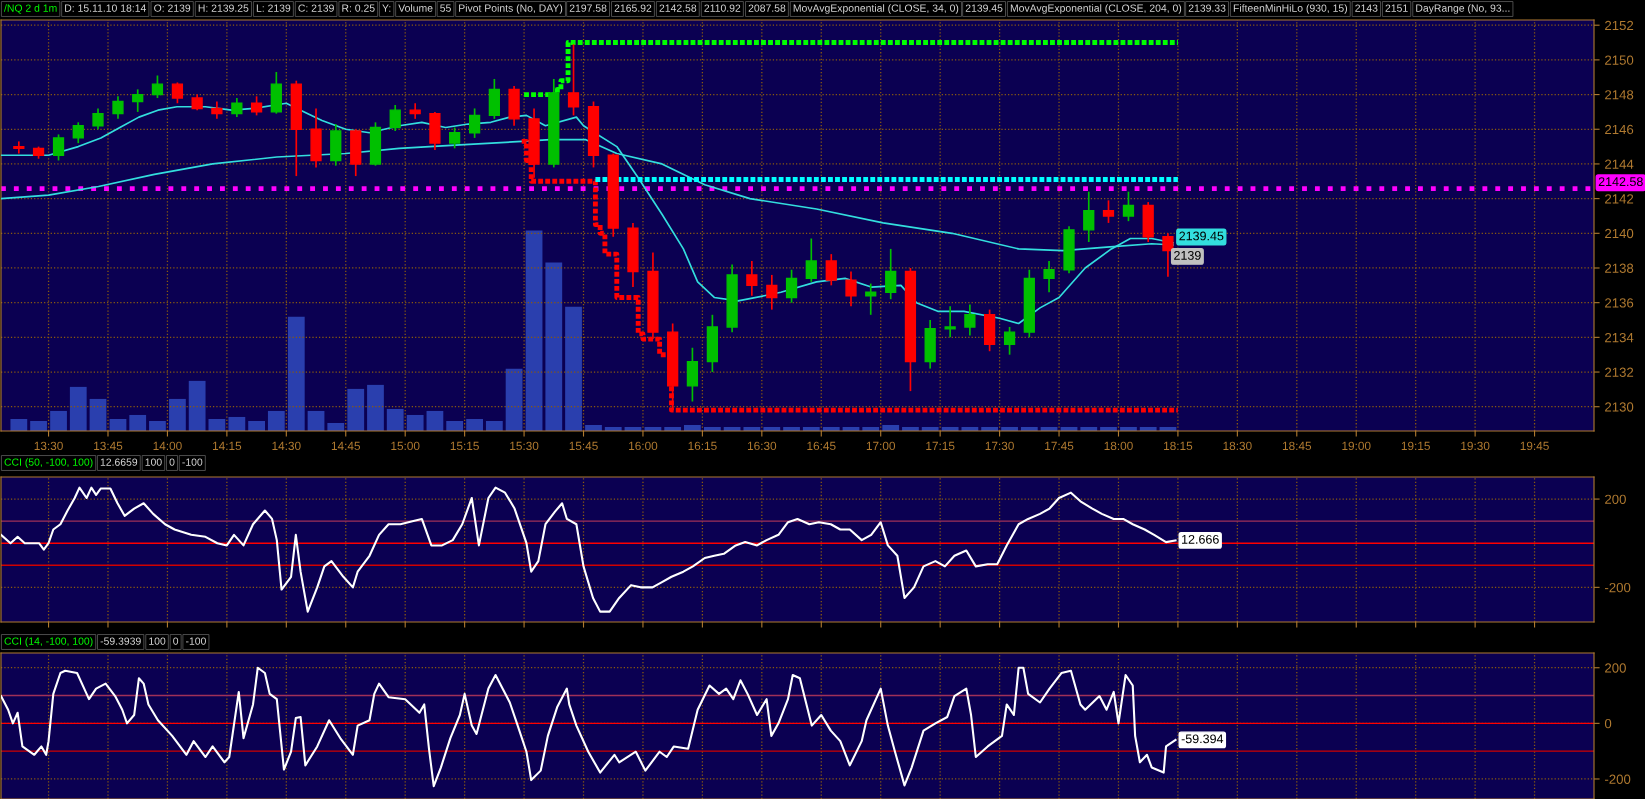  What do you see at coordinates (1118, 446) in the screenshot?
I see `x-tick-label: 18:00` at bounding box center [1118, 446].